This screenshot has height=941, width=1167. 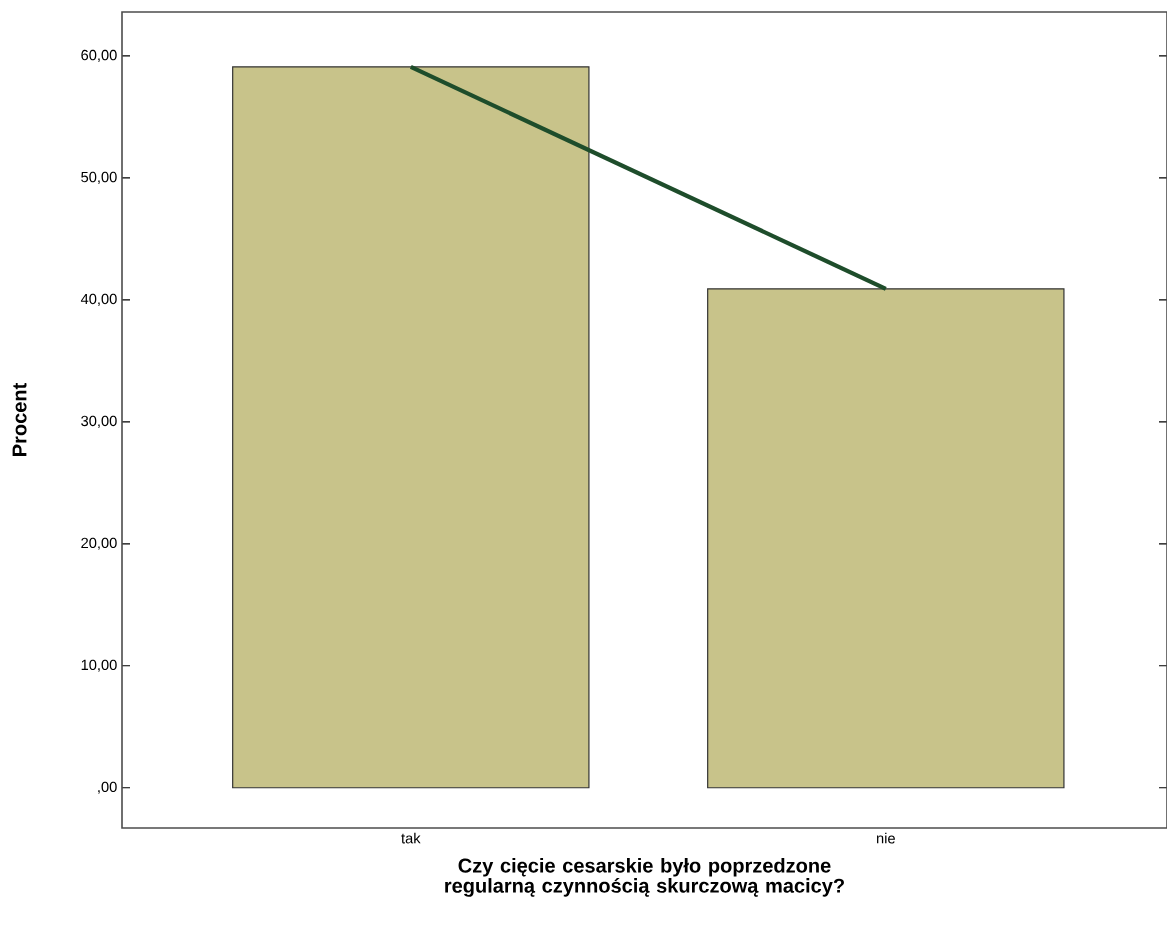 I want to click on y-tick-label: 20,00, so click(x=99, y=543).